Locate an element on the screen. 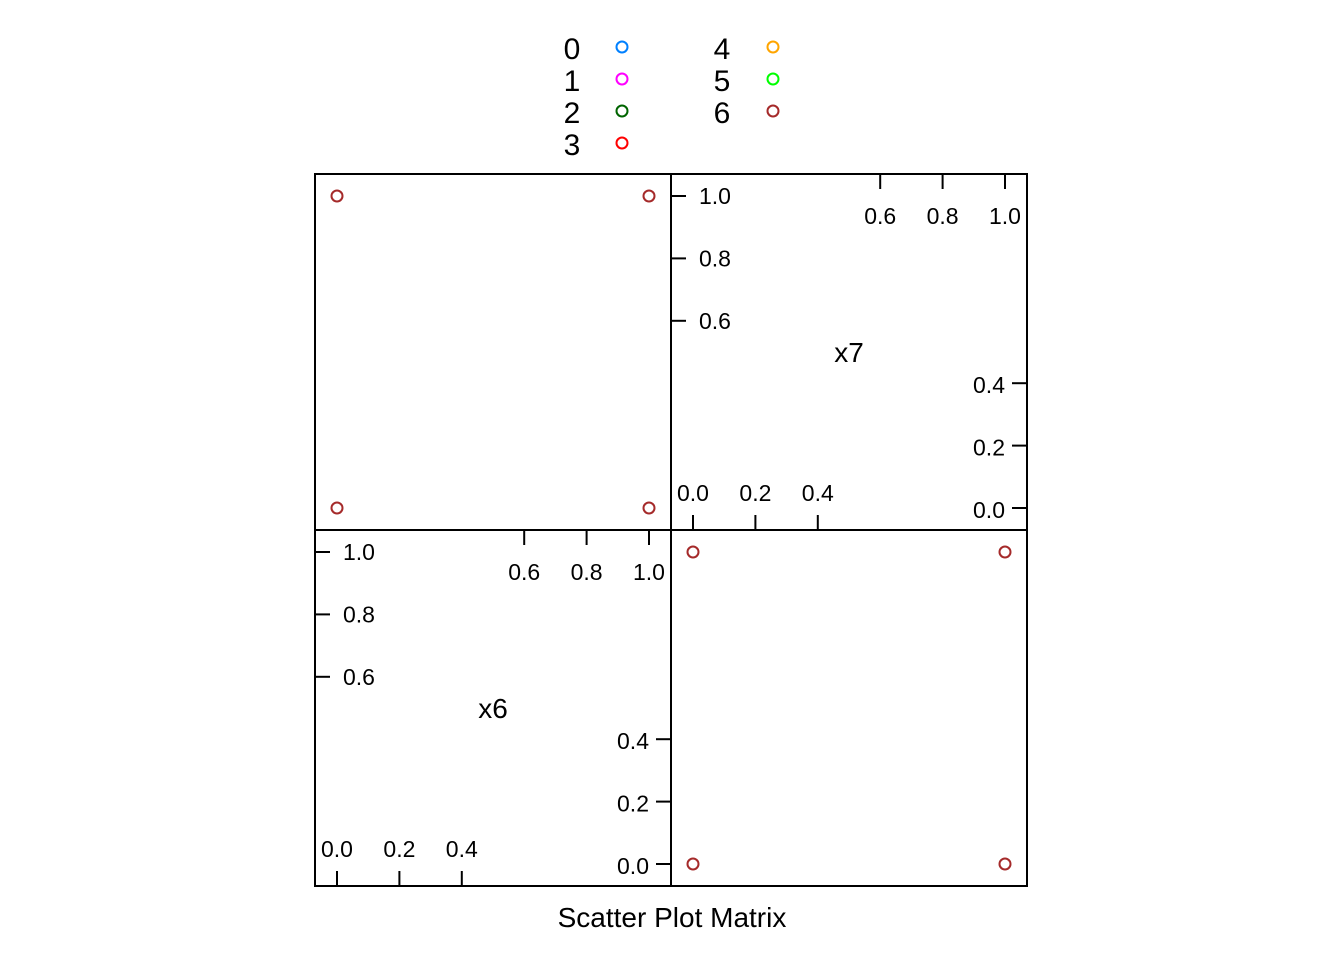  tick-label-x6-bottom-0.0: 0.0 is located at coordinates (337, 849).